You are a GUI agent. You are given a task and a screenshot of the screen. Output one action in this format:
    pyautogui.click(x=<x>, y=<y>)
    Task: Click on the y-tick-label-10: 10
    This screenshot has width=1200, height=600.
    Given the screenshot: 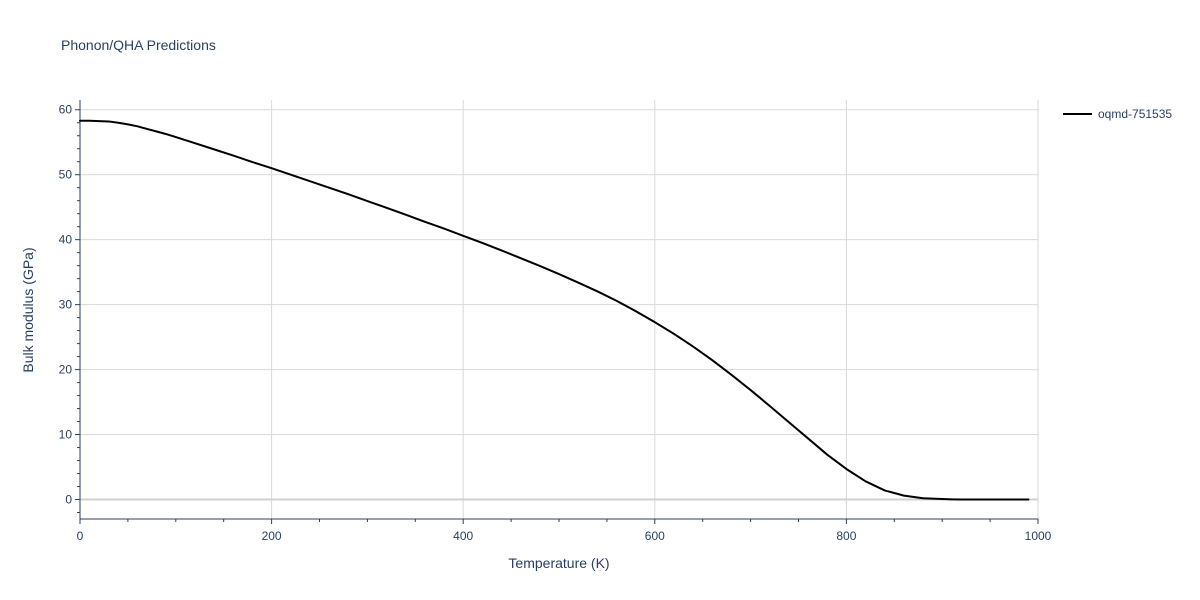 What is the action you would take?
    pyautogui.click(x=66, y=435)
    